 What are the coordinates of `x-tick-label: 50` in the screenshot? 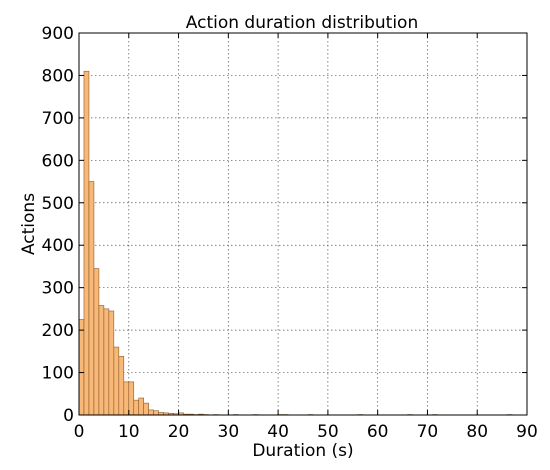 It's located at (328, 432).